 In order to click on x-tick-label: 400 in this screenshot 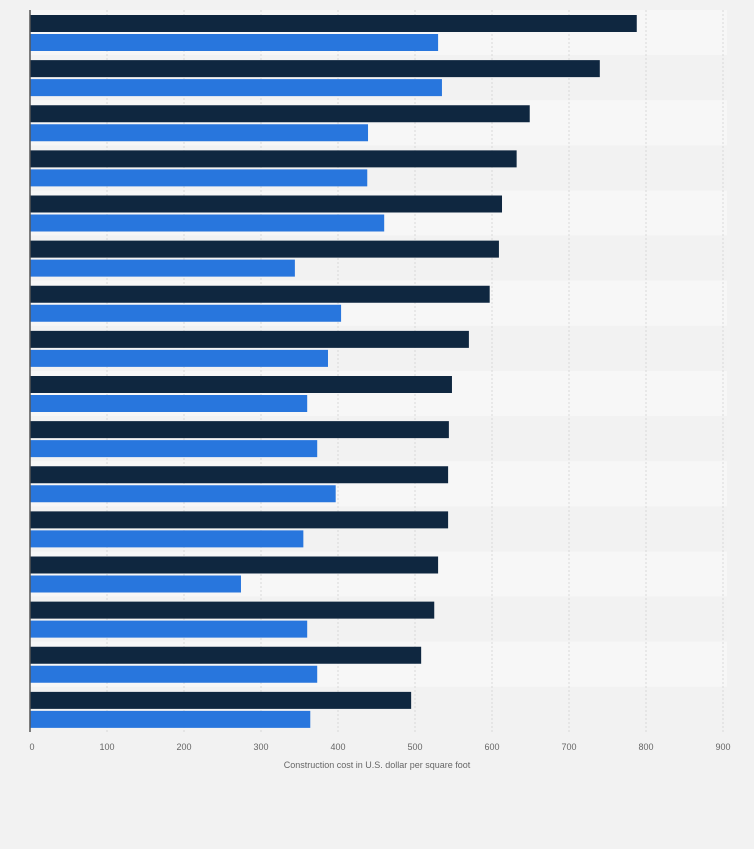, I will do `click(337, 747)`.